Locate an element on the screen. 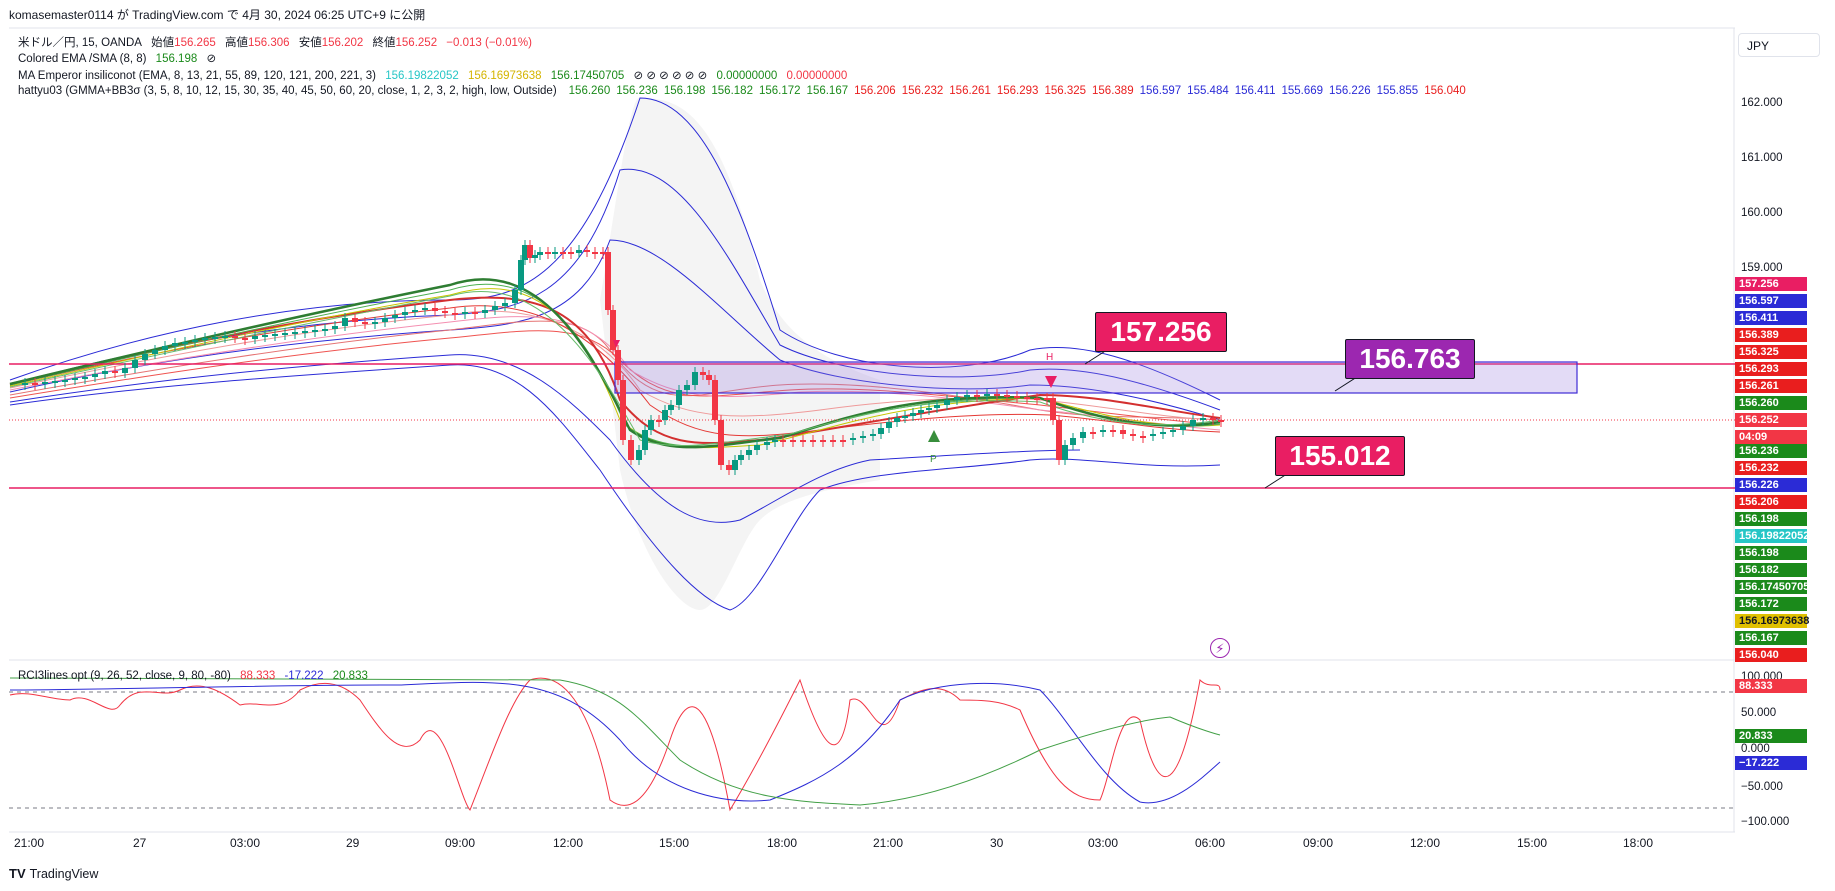 This screenshot has height=891, width=1835. price-box: 156.325 is located at coordinates (1771, 352).